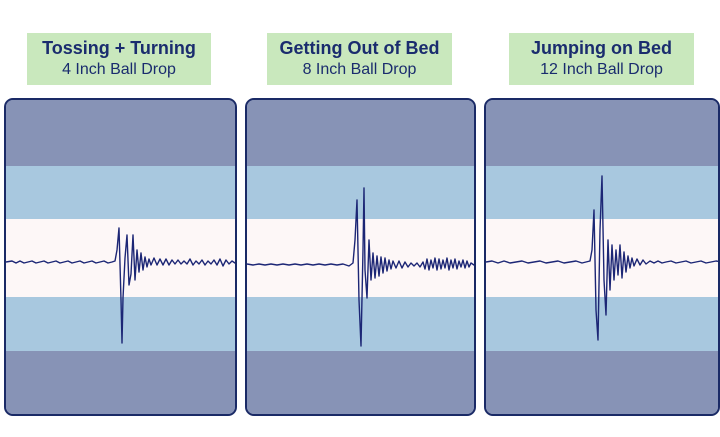 The width and height of the screenshot is (720, 437). I want to click on label-subtitle: 4 Inch Ball Drop, so click(119, 69).